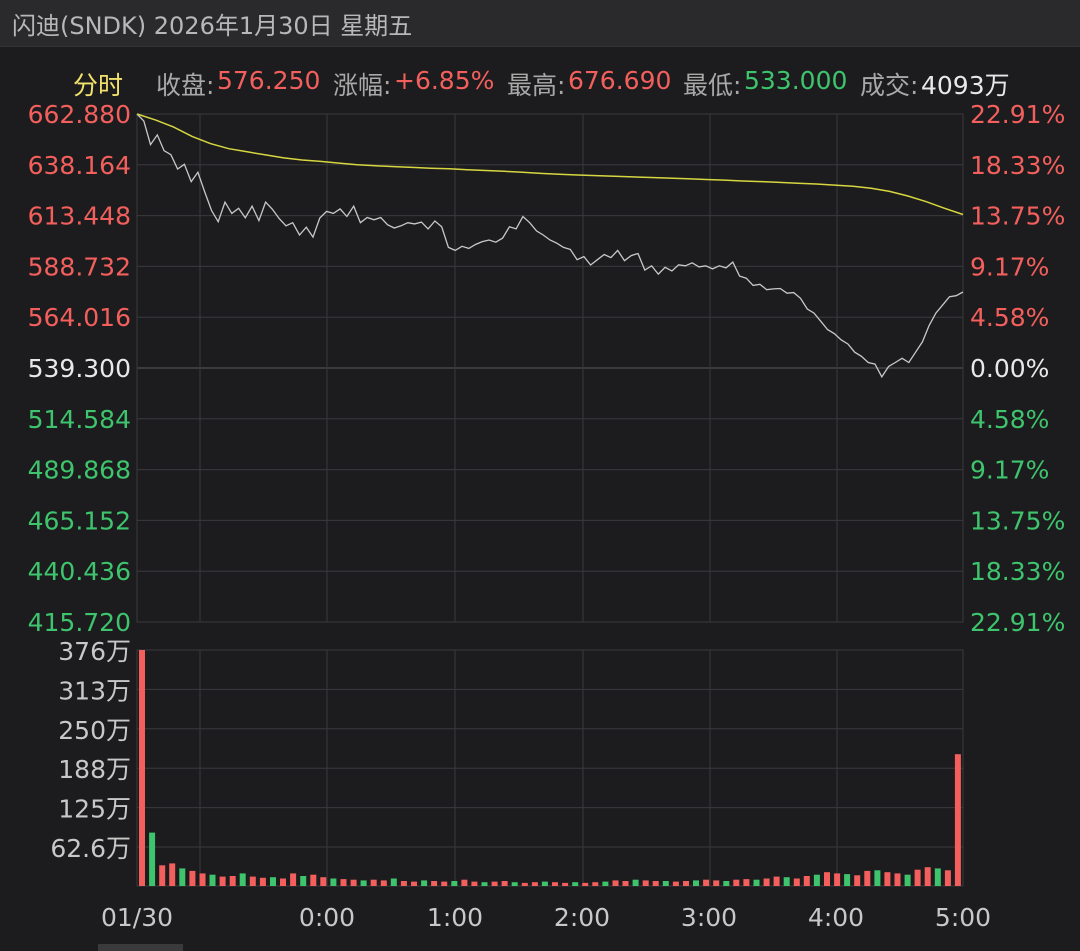 This screenshot has height=951, width=1080. What do you see at coordinates (94, 809) in the screenshot?
I see `volume-tick-label: 125万` at bounding box center [94, 809].